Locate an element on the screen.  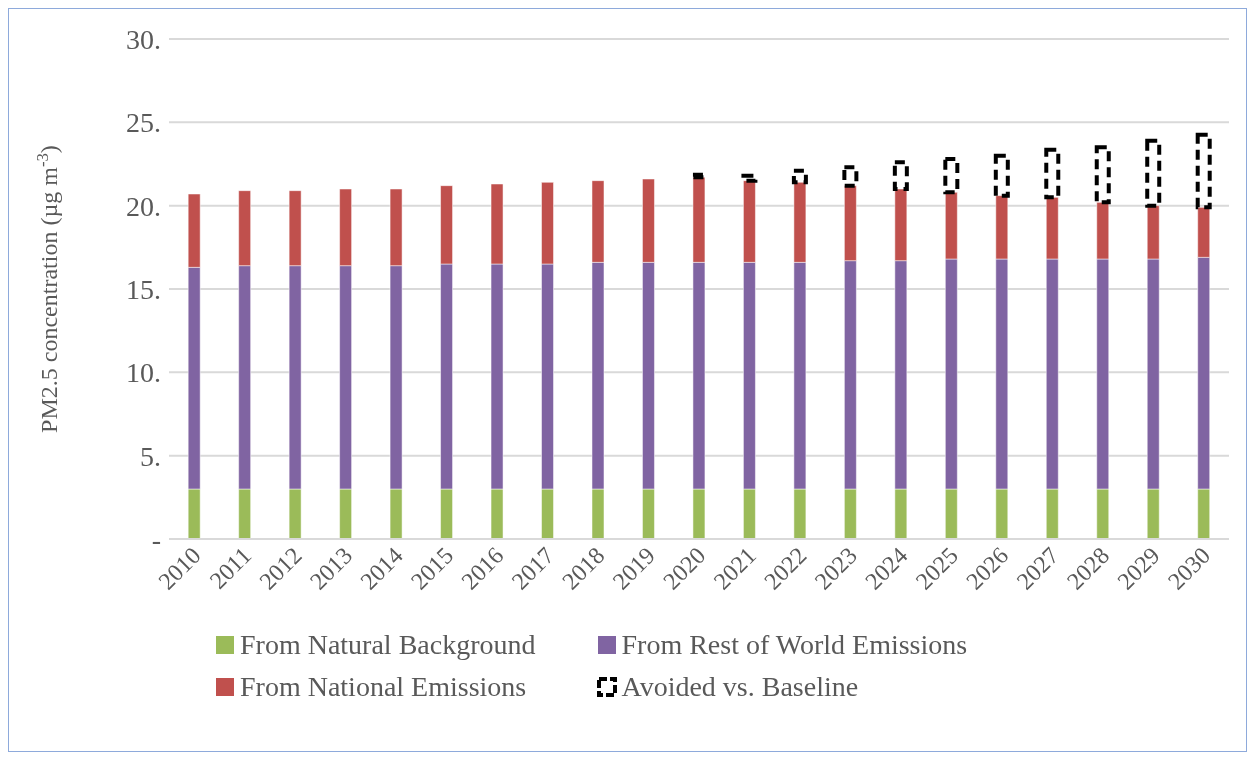
y-tick-label: 30. is located at coordinates (143, 39).